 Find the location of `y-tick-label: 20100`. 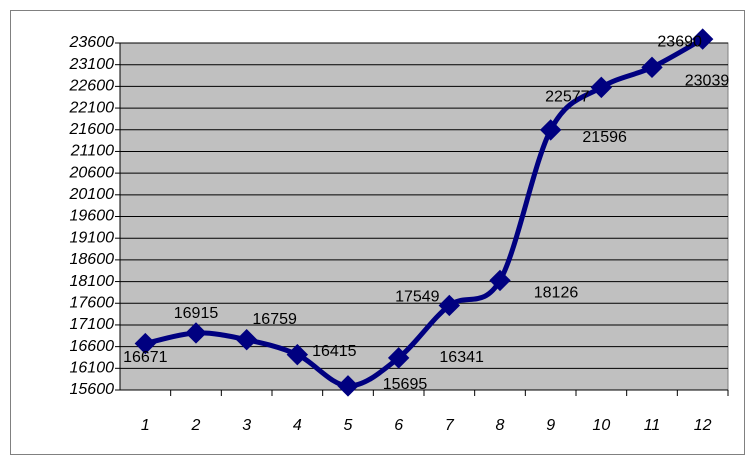

y-tick-label: 20100 is located at coordinates (92, 194).